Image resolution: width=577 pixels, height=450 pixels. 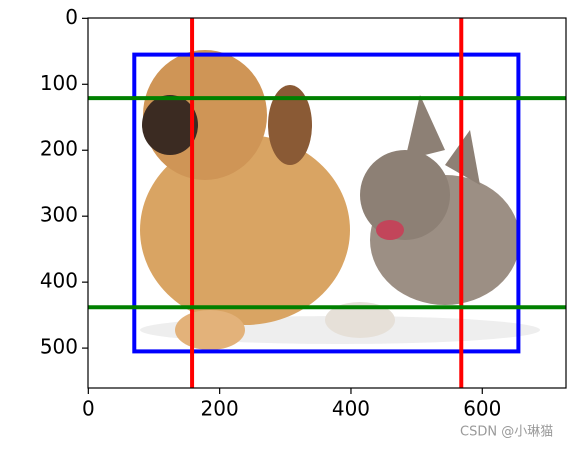 What do you see at coordinates (59, 215) in the screenshot?
I see `y-tick-label: 300` at bounding box center [59, 215].